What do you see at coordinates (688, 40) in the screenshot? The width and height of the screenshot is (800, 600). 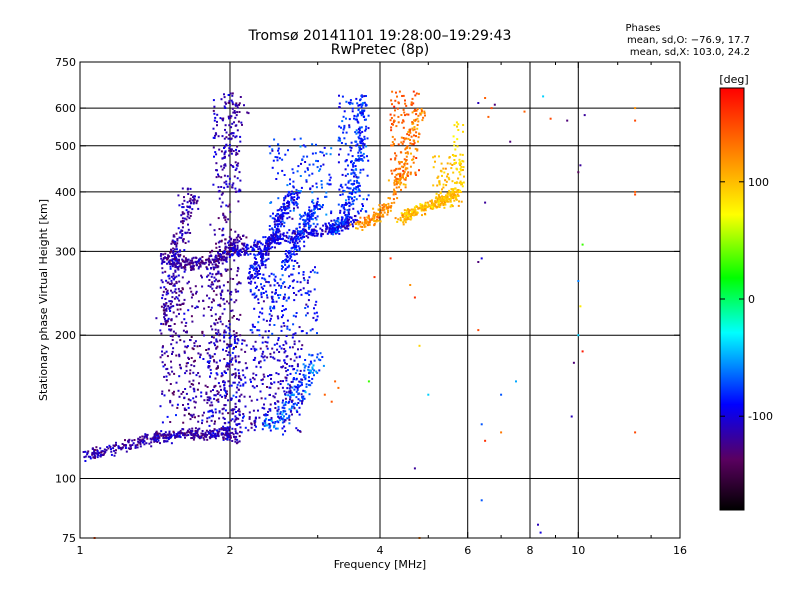 I see `phase-stats-o: mean, sd,O: −76.9, 17.7` at bounding box center [688, 40].